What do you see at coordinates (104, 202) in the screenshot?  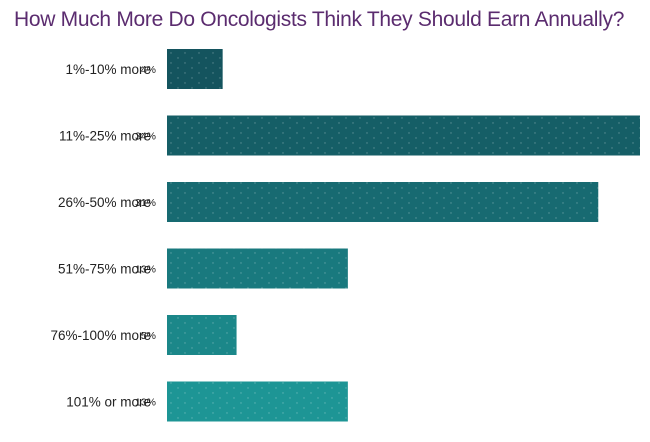 I see `category-label: 26%-50% more` at bounding box center [104, 202].